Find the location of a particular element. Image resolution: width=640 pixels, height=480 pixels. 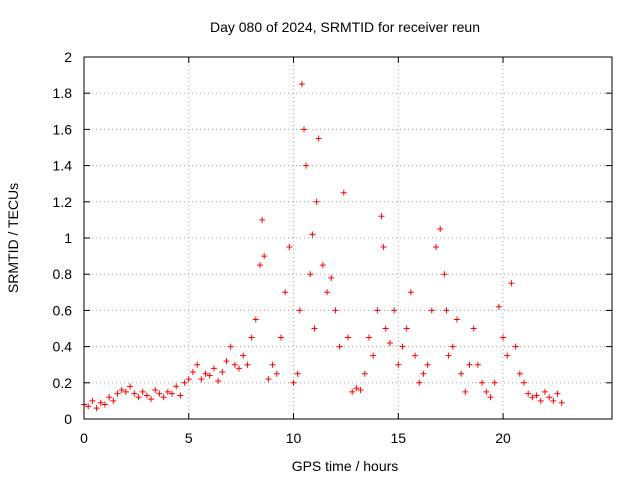

x-tick-label: 10 is located at coordinates (294, 438).